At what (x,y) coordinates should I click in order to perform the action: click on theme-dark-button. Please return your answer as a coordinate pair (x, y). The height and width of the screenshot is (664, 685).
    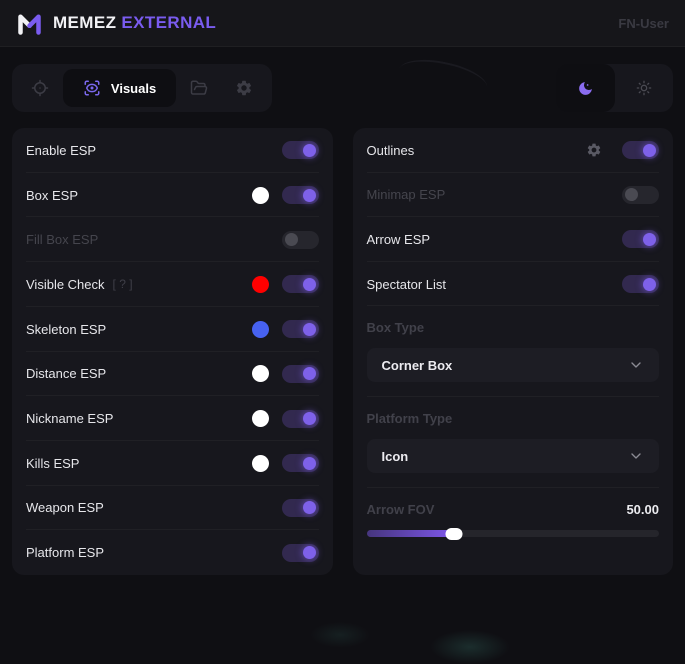
    Looking at the image, I should click on (585, 88).